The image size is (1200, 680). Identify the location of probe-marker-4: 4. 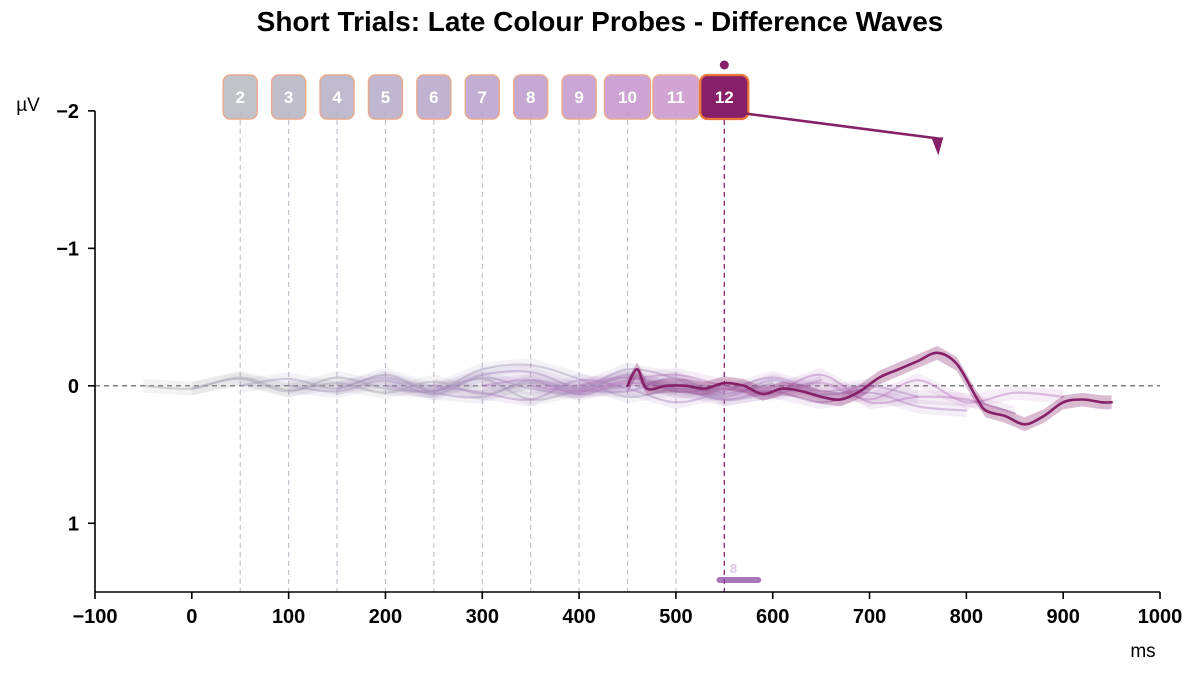
(337, 97).